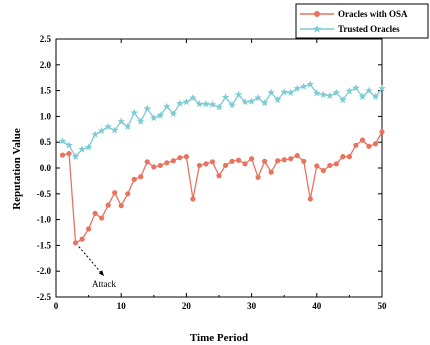 This screenshot has width=430, height=345. I want to click on legend-label-osa: Oracles with OSA, so click(373, 14).